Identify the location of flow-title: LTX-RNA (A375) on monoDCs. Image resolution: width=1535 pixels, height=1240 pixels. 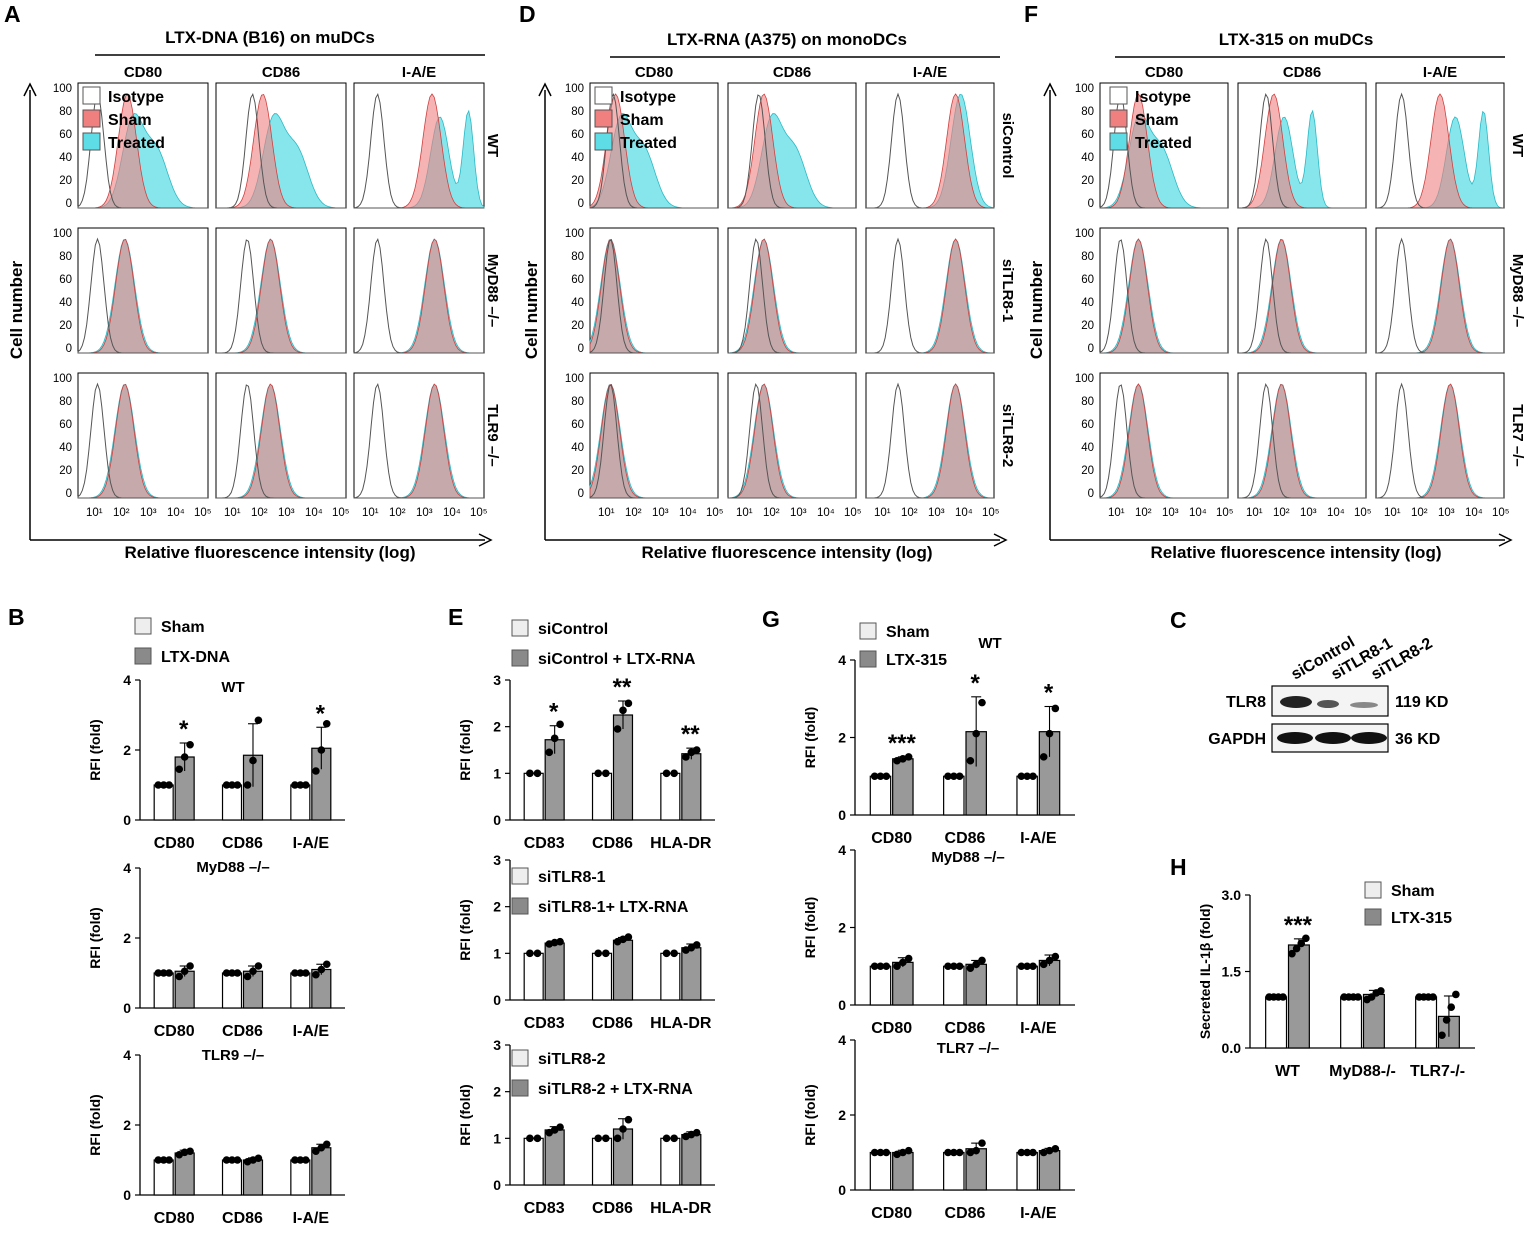
(787, 39).